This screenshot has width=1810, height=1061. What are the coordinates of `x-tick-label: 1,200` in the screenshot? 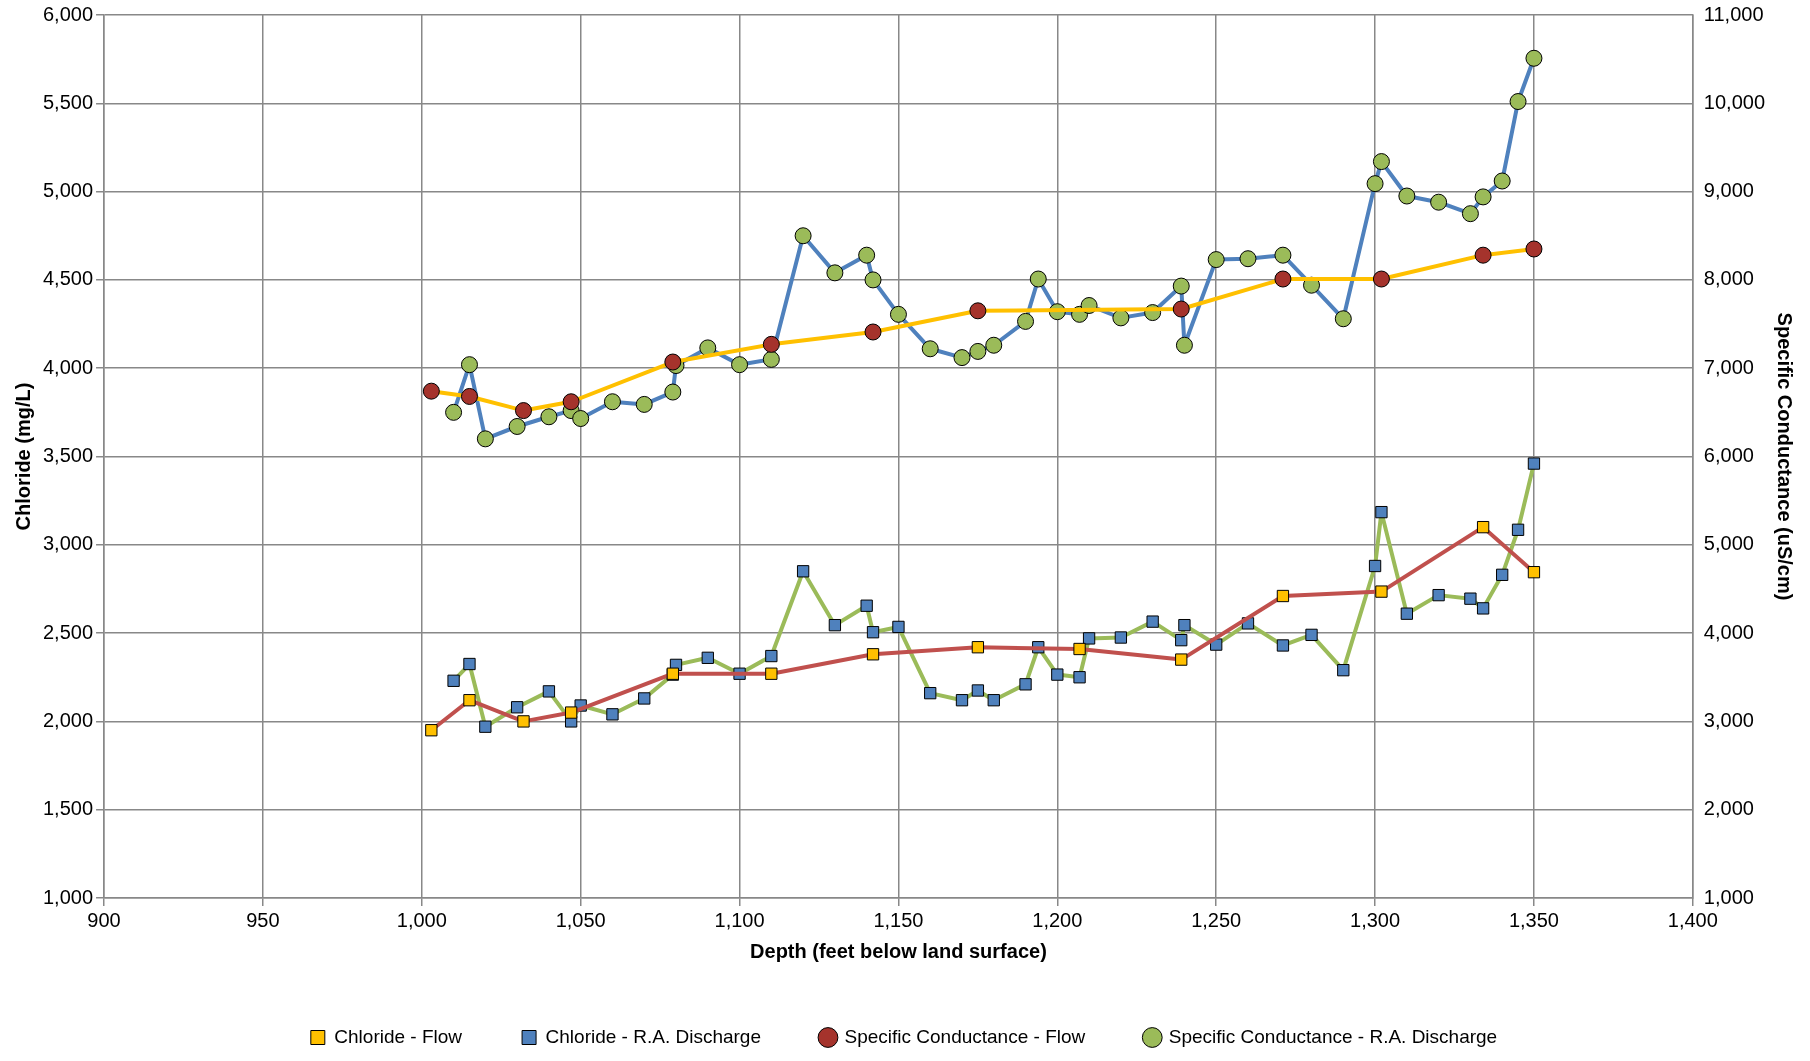 It's located at (1057, 919).